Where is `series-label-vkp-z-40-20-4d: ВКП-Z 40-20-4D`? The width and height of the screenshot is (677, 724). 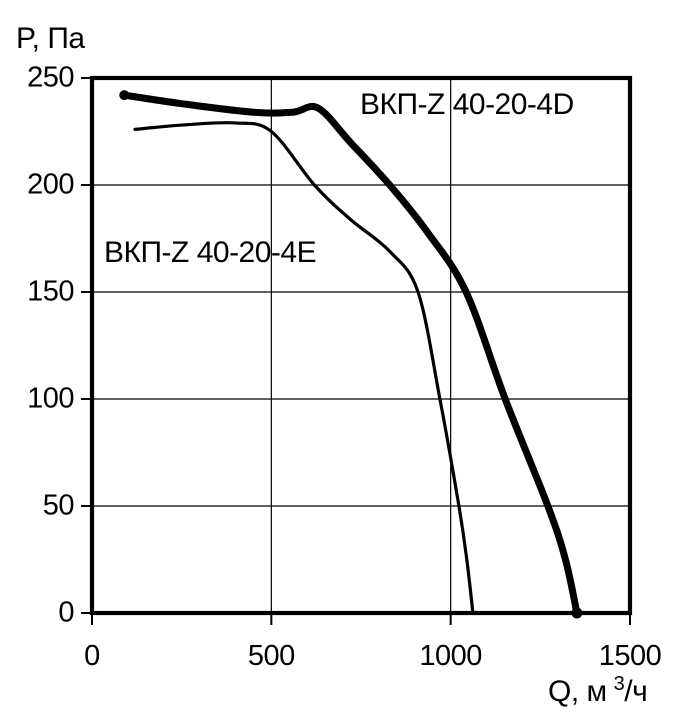
series-label-vkp-z-40-20-4d: ВКП-Z 40-20-4D is located at coordinates (467, 104).